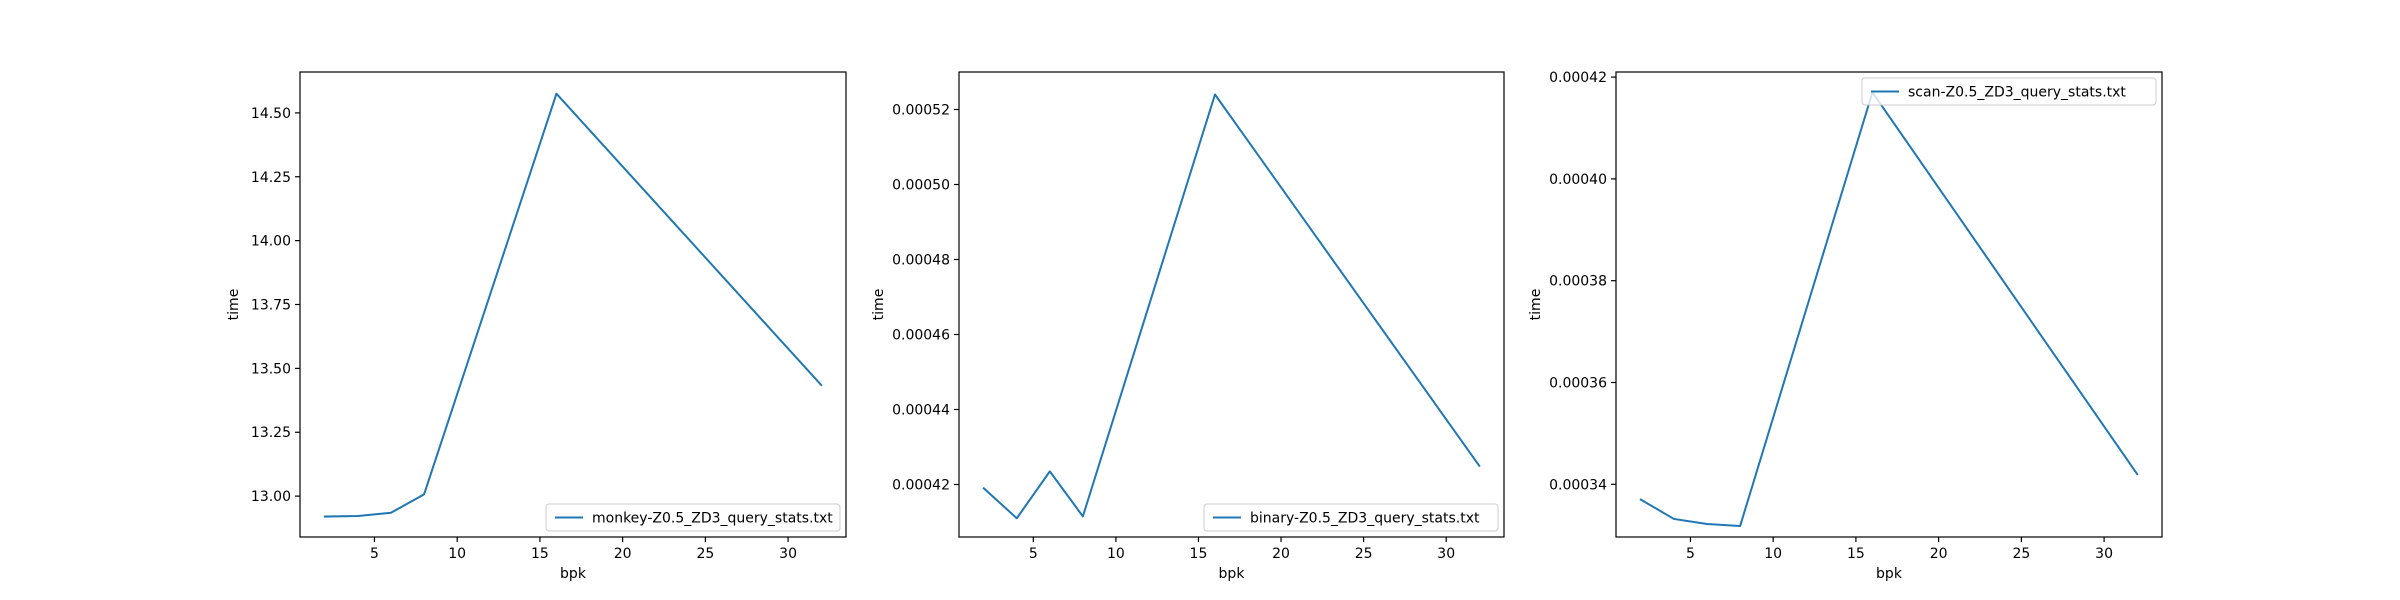 Image resolution: width=2400 pixels, height=600 pixels. What do you see at coordinates (271, 306) in the screenshot?
I see `y-tick-label: 13.75` at bounding box center [271, 306].